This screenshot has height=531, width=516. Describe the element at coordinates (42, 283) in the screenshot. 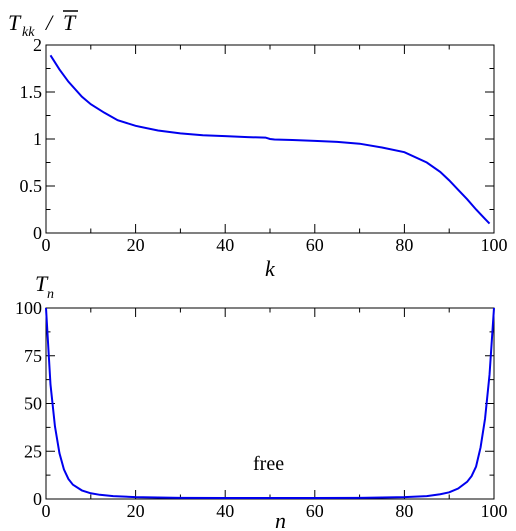

I see `bottom-ylabel-main: T` at that location.